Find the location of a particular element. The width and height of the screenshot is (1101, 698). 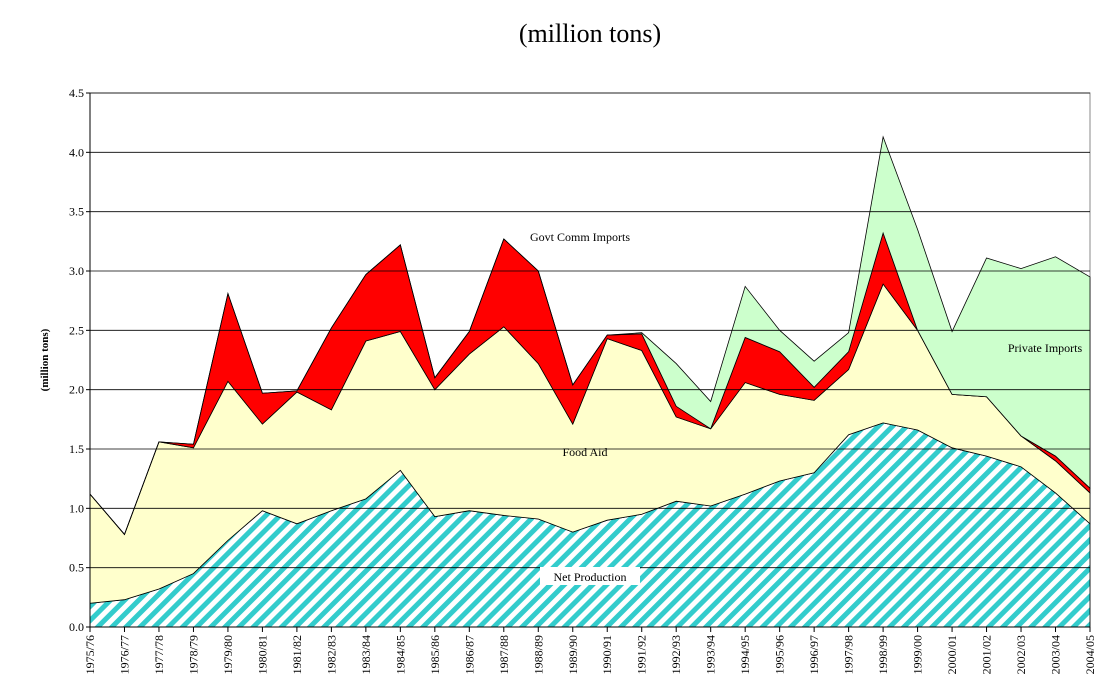

y-tick-label: 2.5 is located at coordinates (76, 330).